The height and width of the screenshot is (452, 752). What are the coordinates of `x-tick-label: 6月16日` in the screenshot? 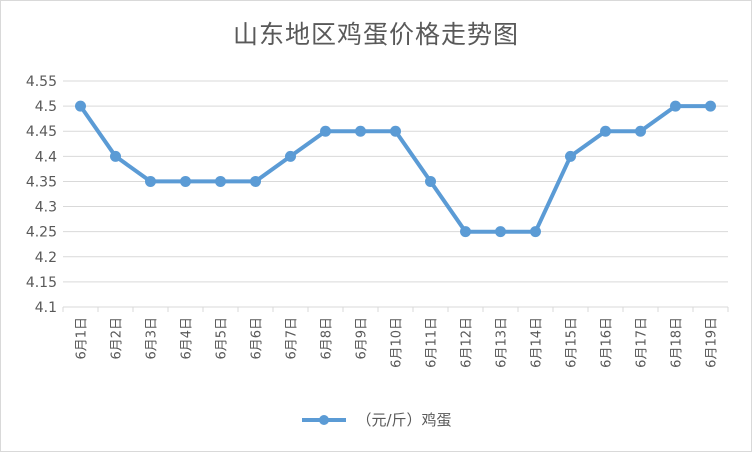 It's located at (607, 342).